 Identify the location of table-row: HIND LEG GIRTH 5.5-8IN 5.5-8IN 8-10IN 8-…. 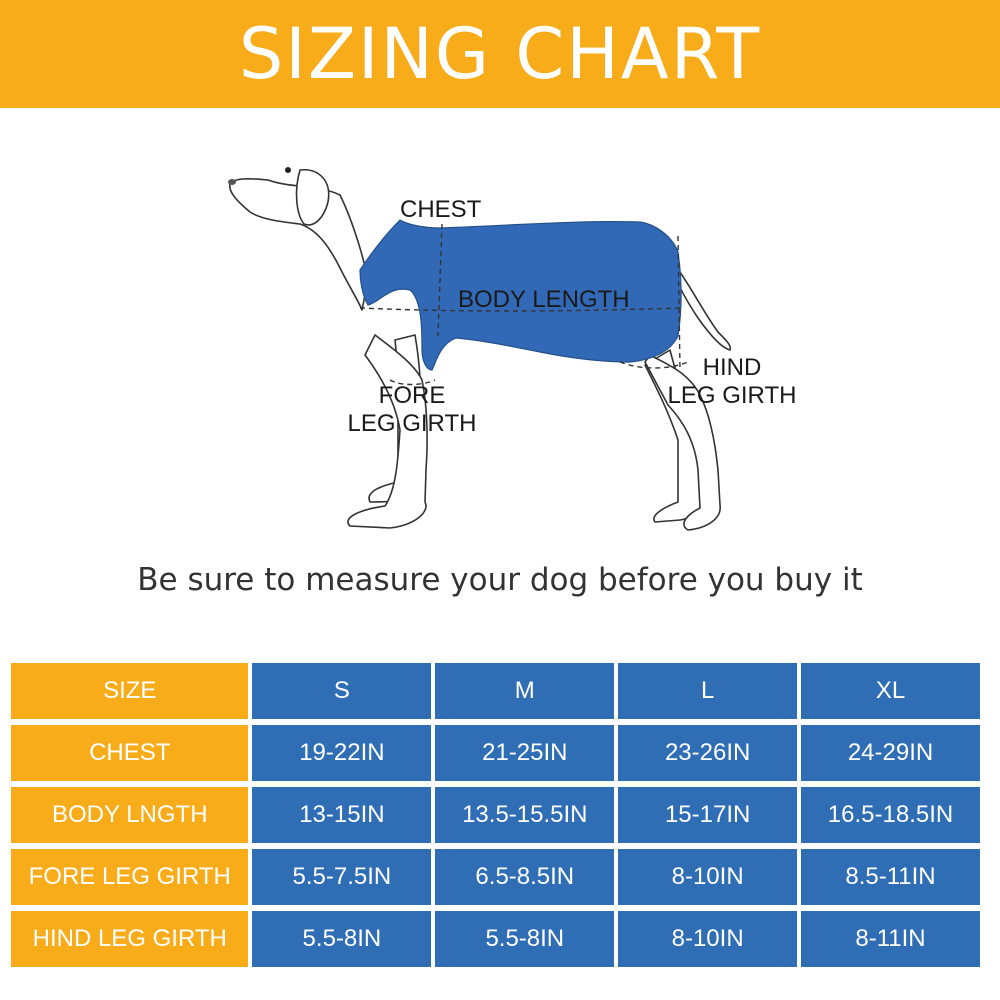
(495, 939).